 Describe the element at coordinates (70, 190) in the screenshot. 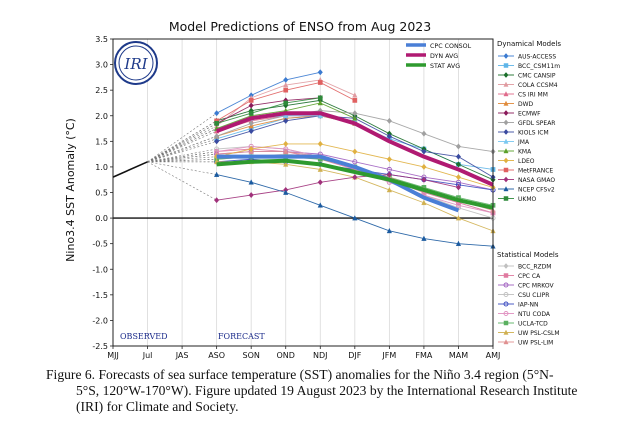

I see `y-axis-label: Nino3.4 SST Anomaly (°C)` at that location.